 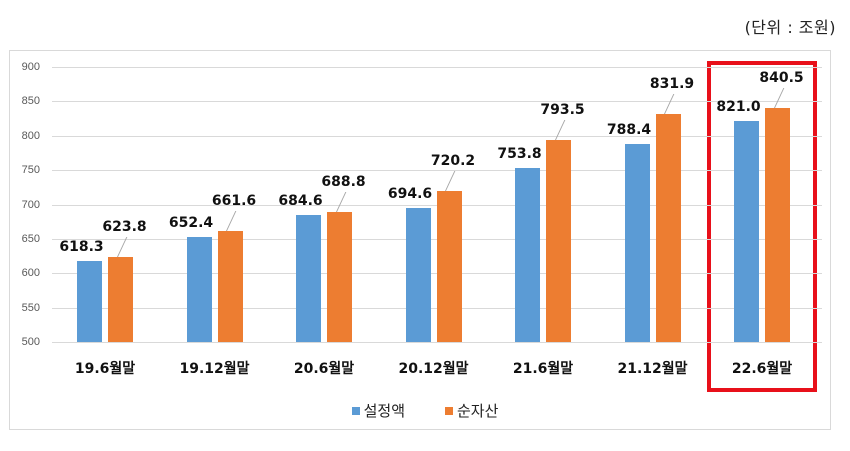 I want to click on x-tick-label: 21.6월말, so click(x=543, y=369).